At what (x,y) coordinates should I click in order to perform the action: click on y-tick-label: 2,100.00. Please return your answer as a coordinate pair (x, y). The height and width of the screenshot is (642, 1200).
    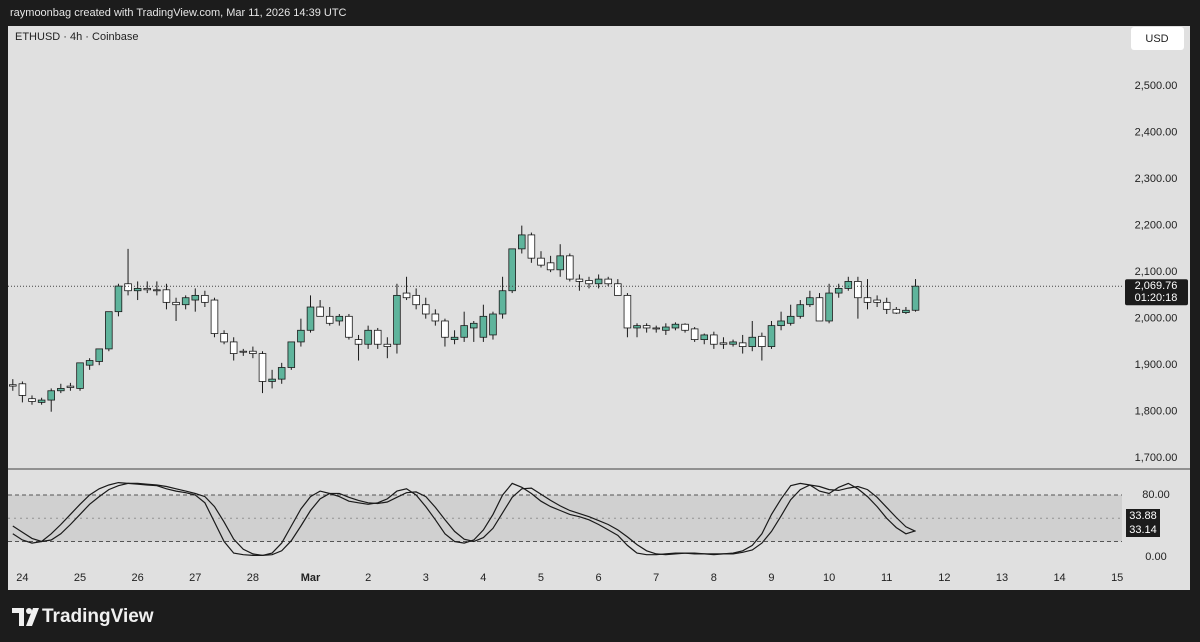
    Looking at the image, I should click on (1156, 272).